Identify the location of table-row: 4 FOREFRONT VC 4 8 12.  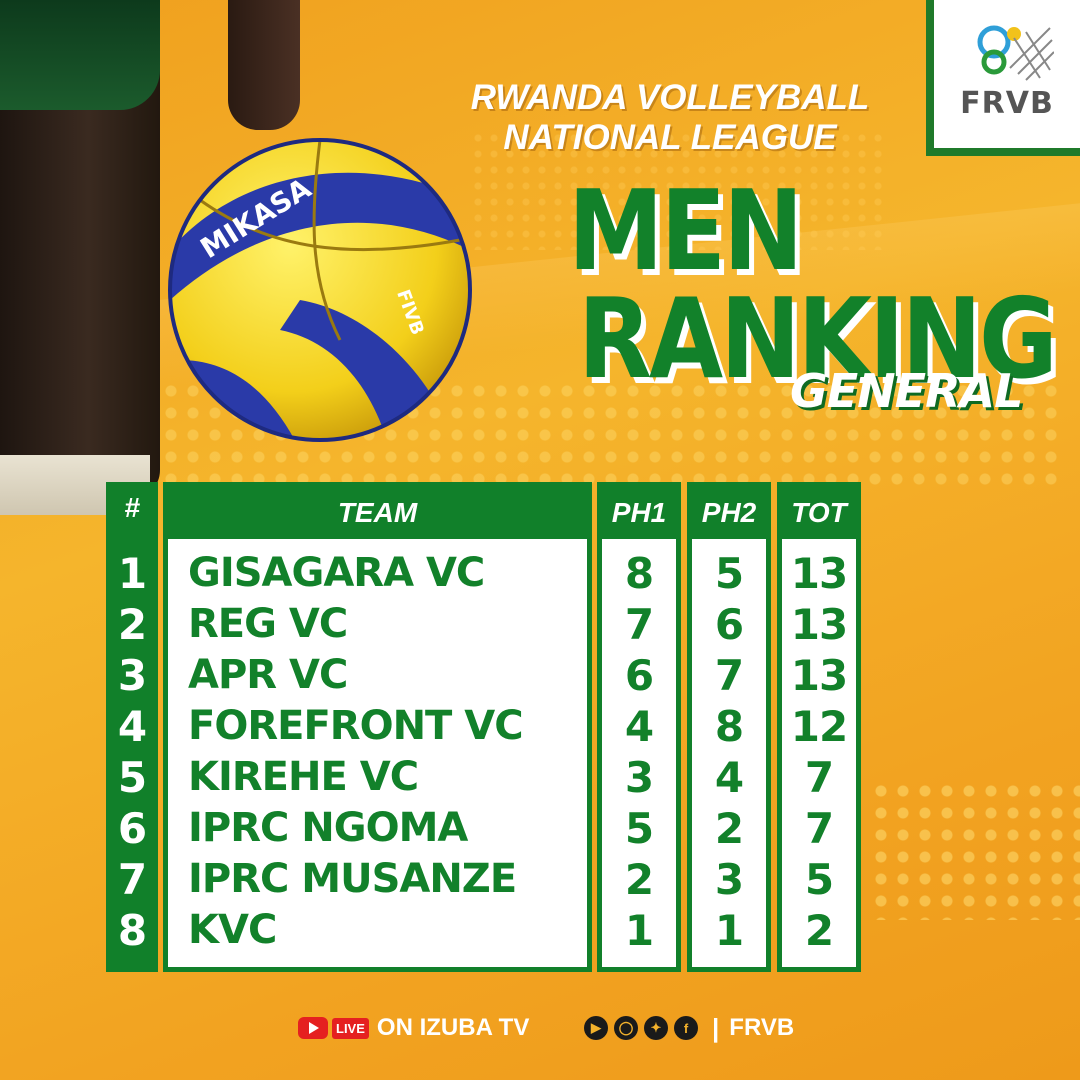
(486, 726).